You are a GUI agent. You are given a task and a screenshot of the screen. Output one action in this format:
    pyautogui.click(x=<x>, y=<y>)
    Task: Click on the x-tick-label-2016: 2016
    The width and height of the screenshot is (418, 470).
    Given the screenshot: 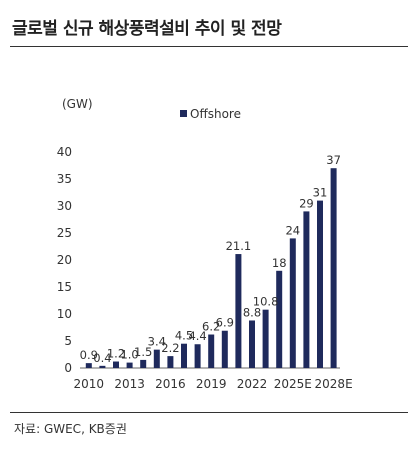 What is the action you would take?
    pyautogui.click(x=170, y=384)
    